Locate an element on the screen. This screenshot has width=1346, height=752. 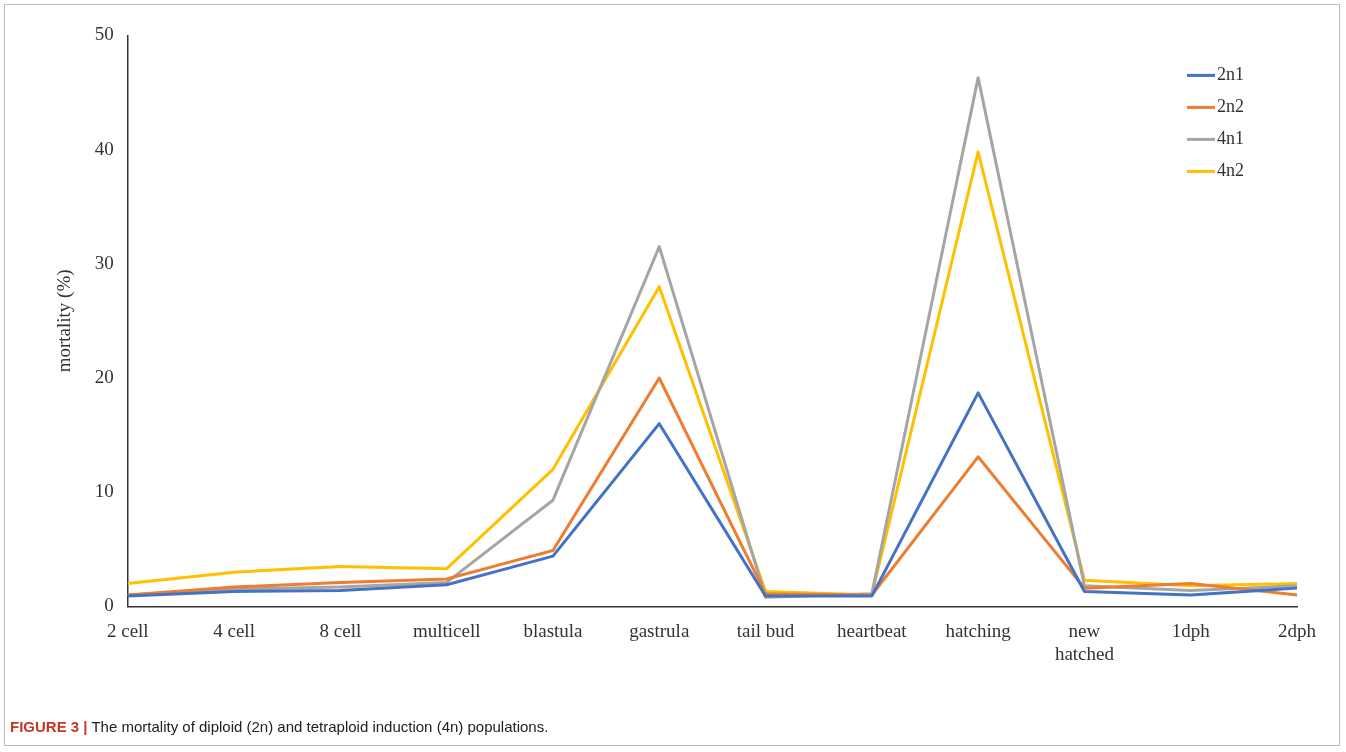
legend-label: 4n1 is located at coordinates (1230, 138).